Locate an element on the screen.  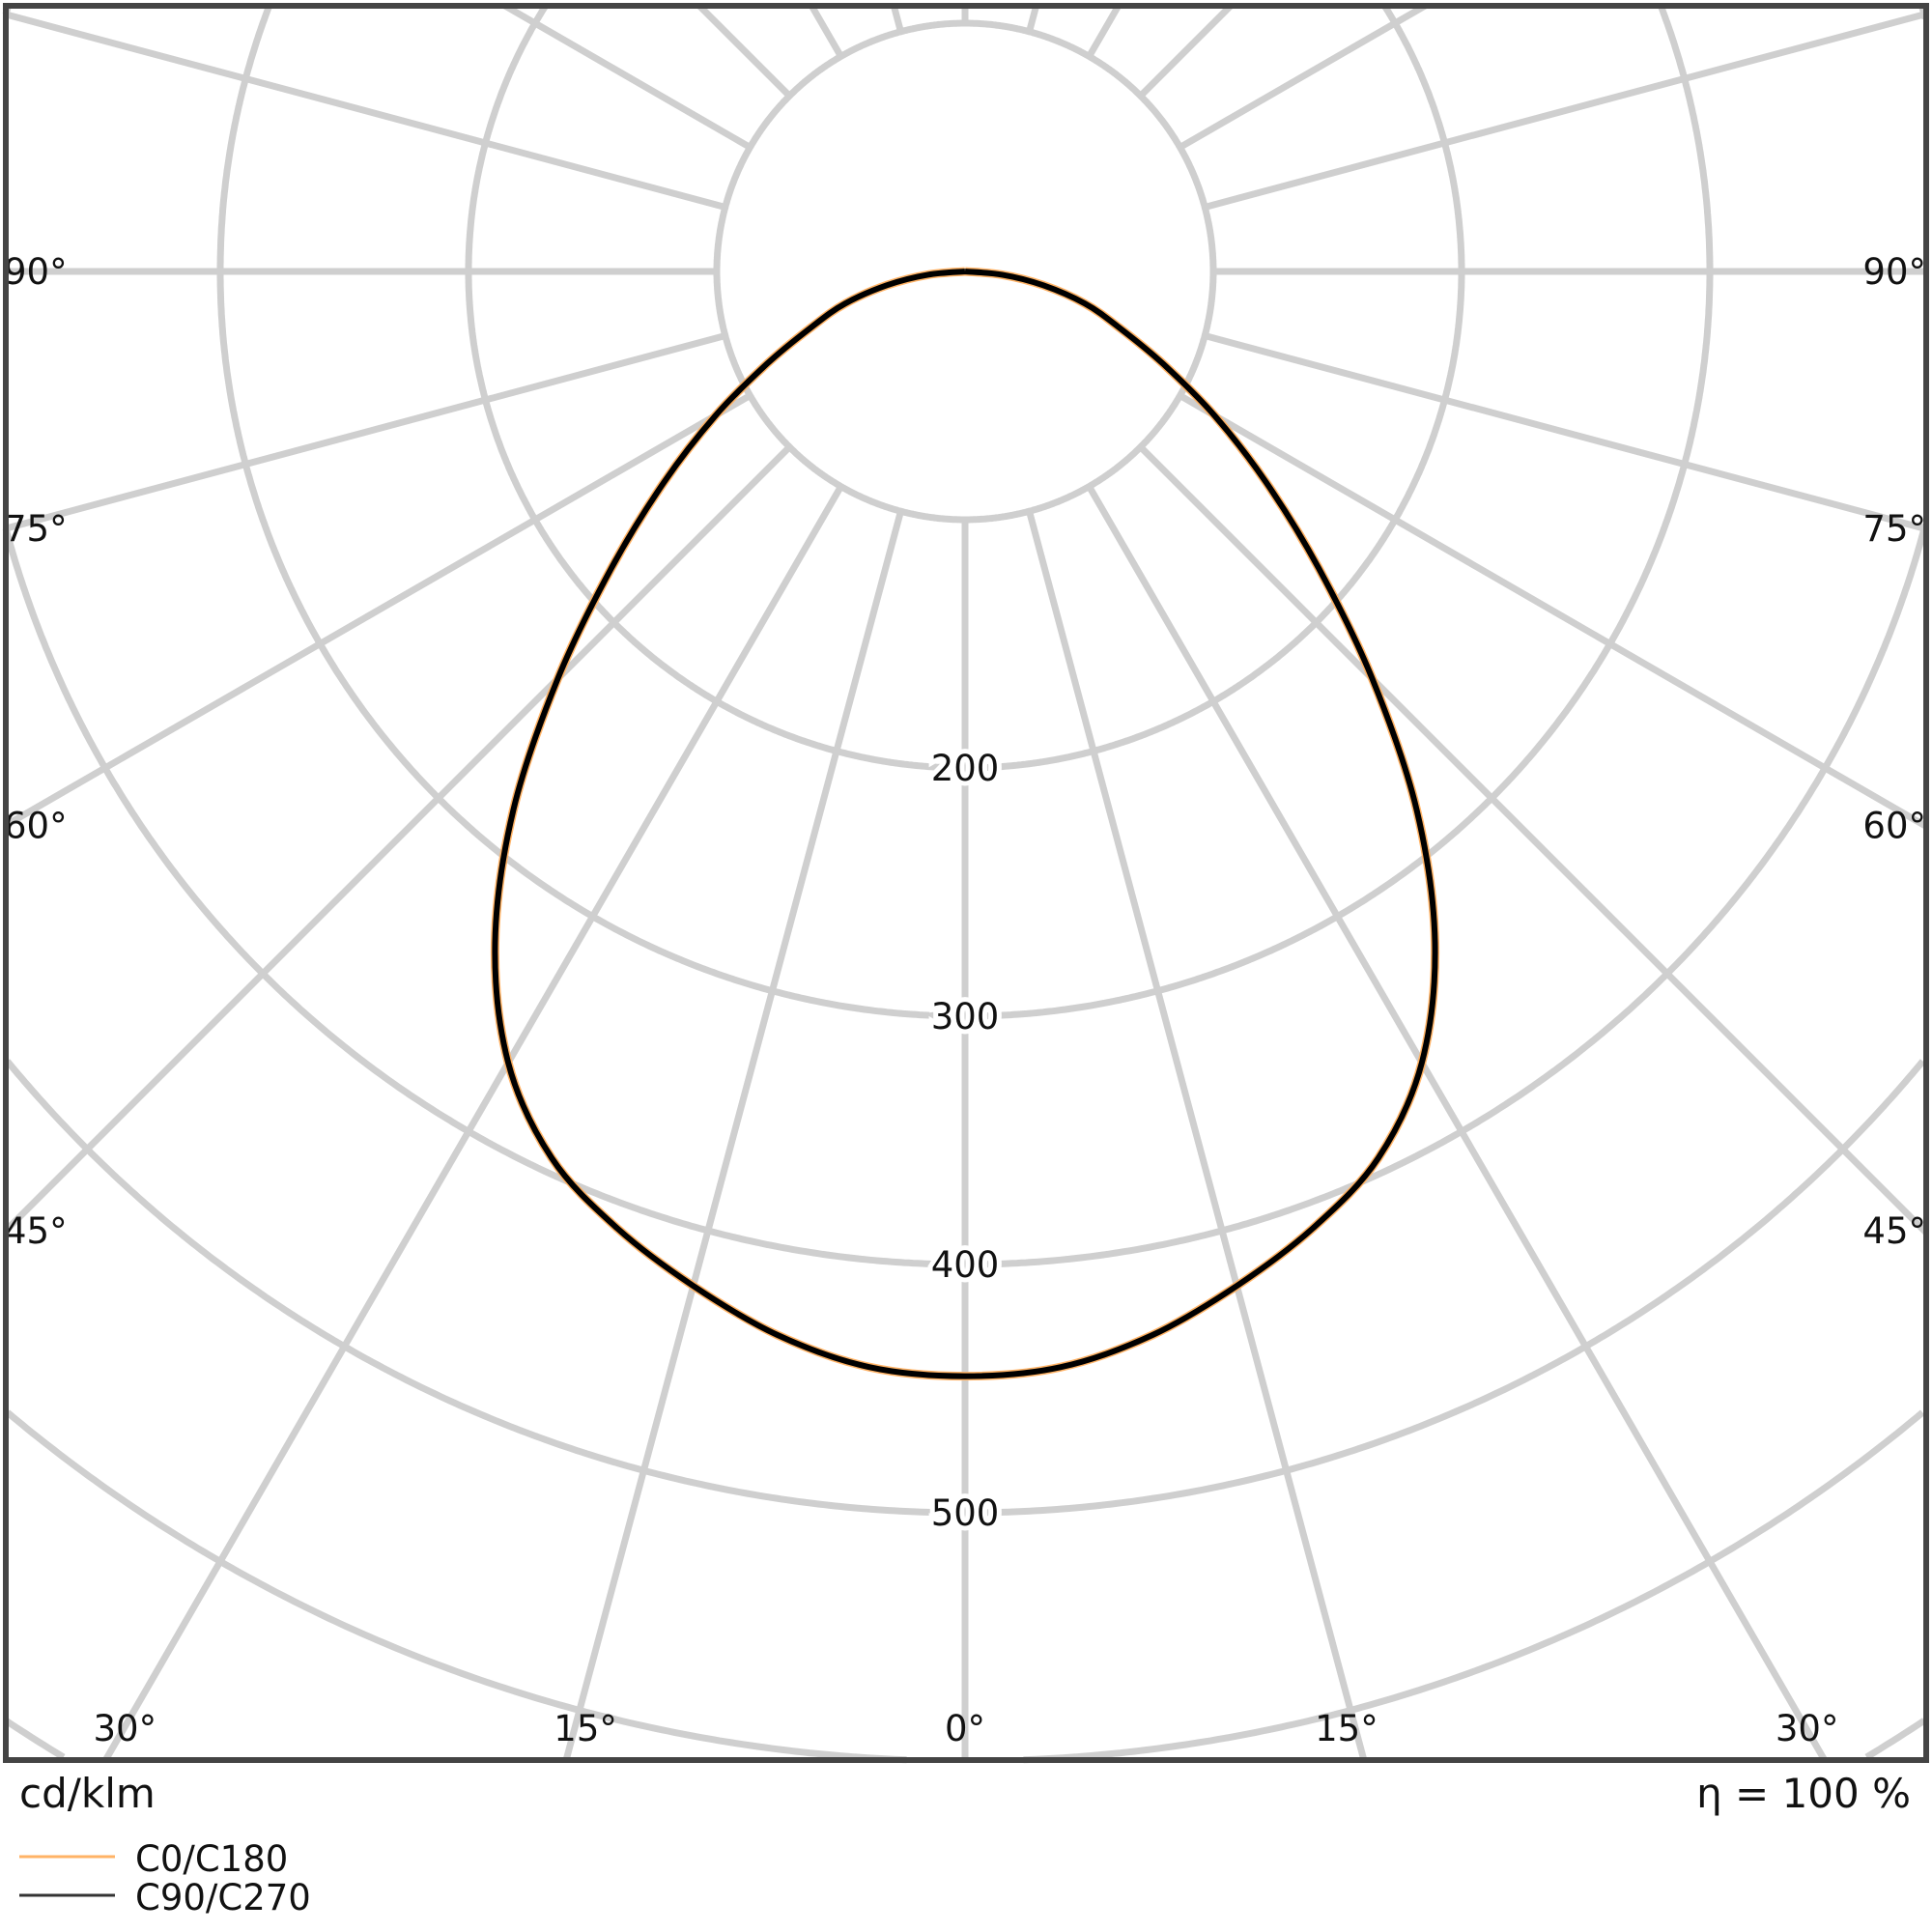
unit-label: cd/klm is located at coordinates (87, 1793).